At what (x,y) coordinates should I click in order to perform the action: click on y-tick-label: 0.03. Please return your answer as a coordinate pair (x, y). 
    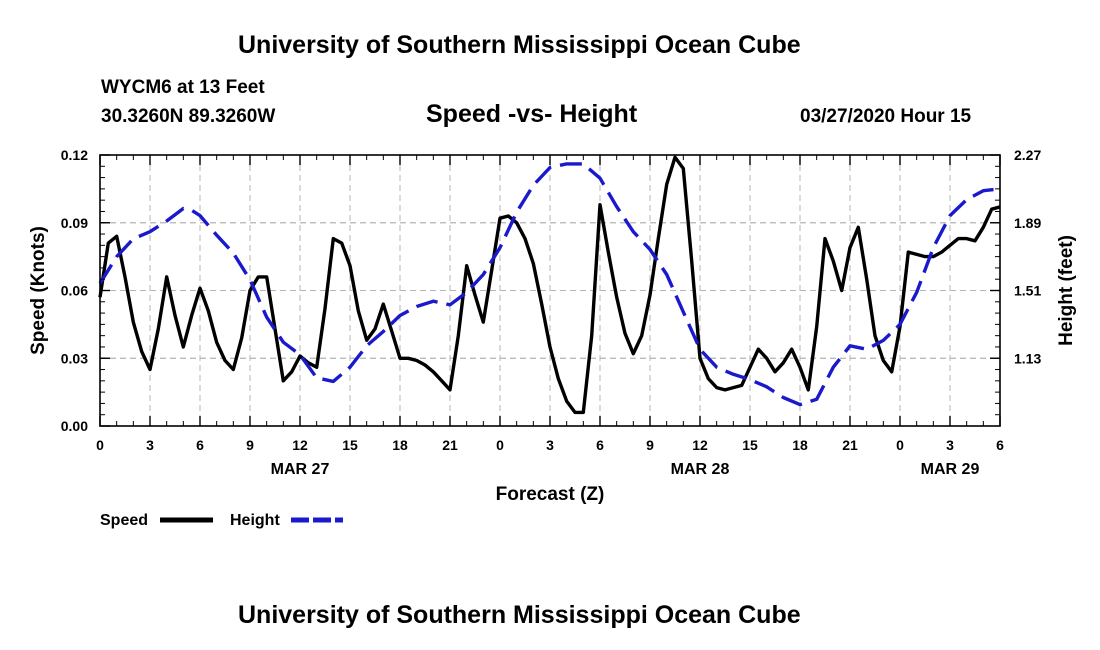
    Looking at the image, I should click on (74, 358).